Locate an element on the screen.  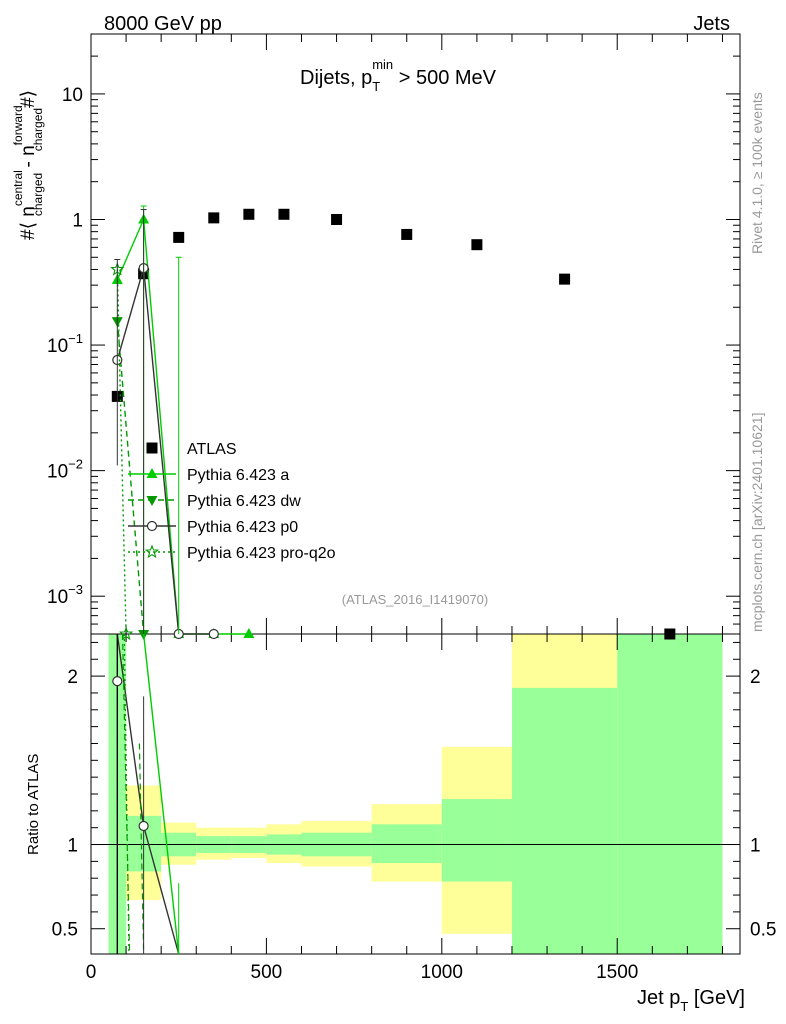
y-tick-label: 10⁻¹ is located at coordinates (65, 344).